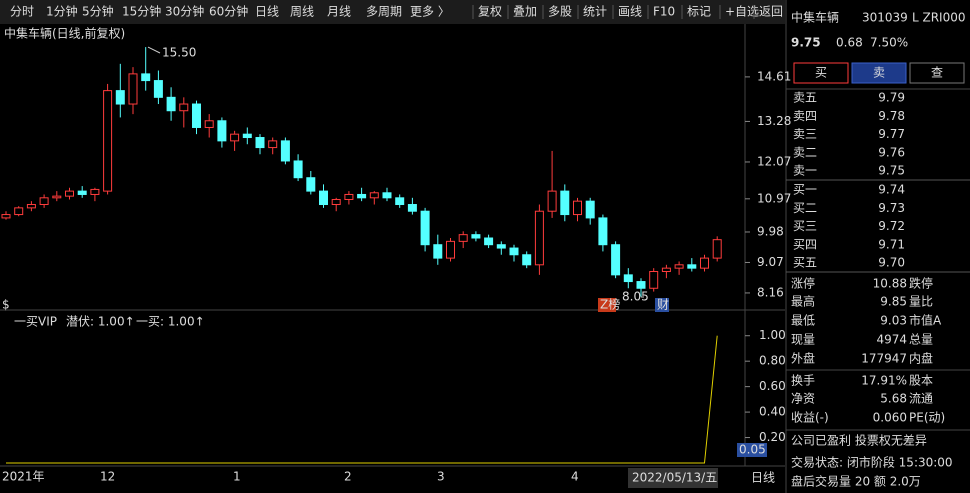 This screenshot has height=493, width=970. I want to click on stat-label: 收益(-), so click(810, 418).